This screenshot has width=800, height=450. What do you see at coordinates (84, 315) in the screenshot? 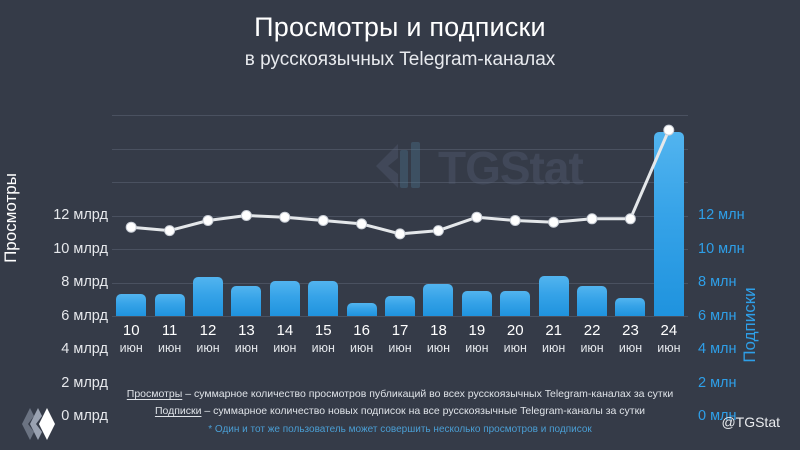
I see `y-axis-left-tick: 6 млрд` at bounding box center [84, 315].